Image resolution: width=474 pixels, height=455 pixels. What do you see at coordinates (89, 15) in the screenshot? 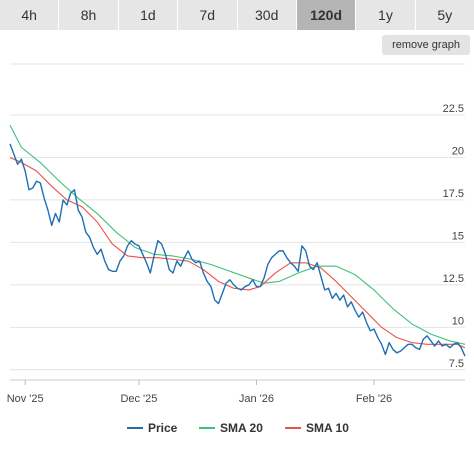
I see `tab-8h: 8h` at bounding box center [89, 15].